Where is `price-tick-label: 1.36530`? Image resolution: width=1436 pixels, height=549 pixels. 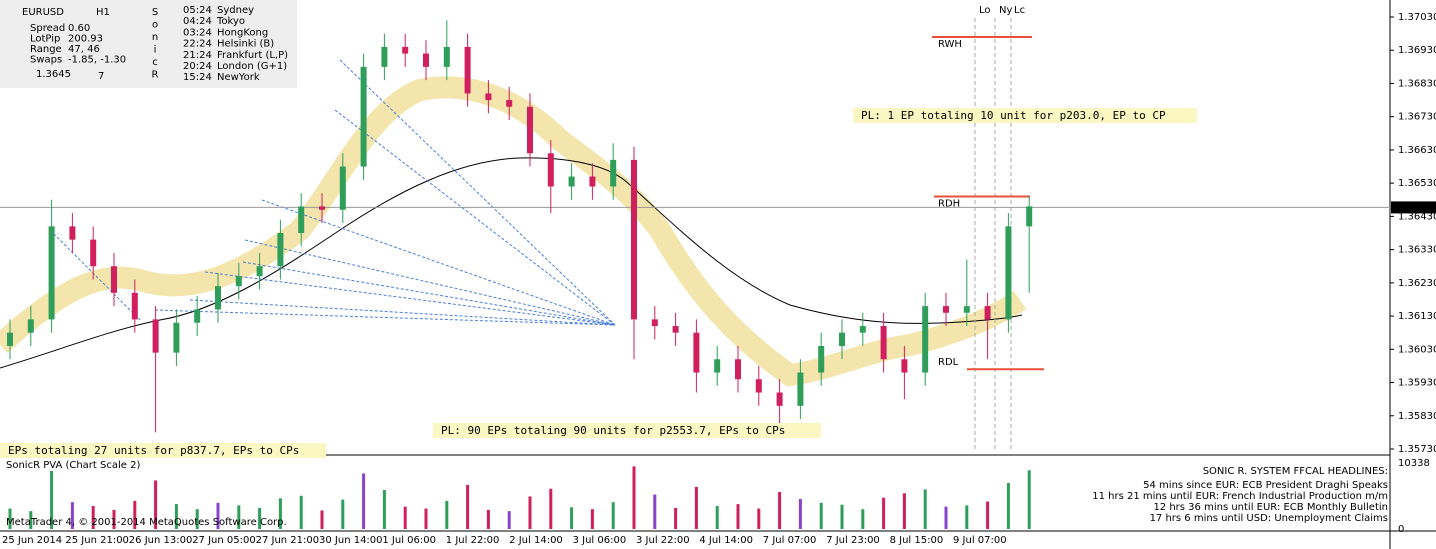 price-tick-label: 1.36530 is located at coordinates (1417, 183).